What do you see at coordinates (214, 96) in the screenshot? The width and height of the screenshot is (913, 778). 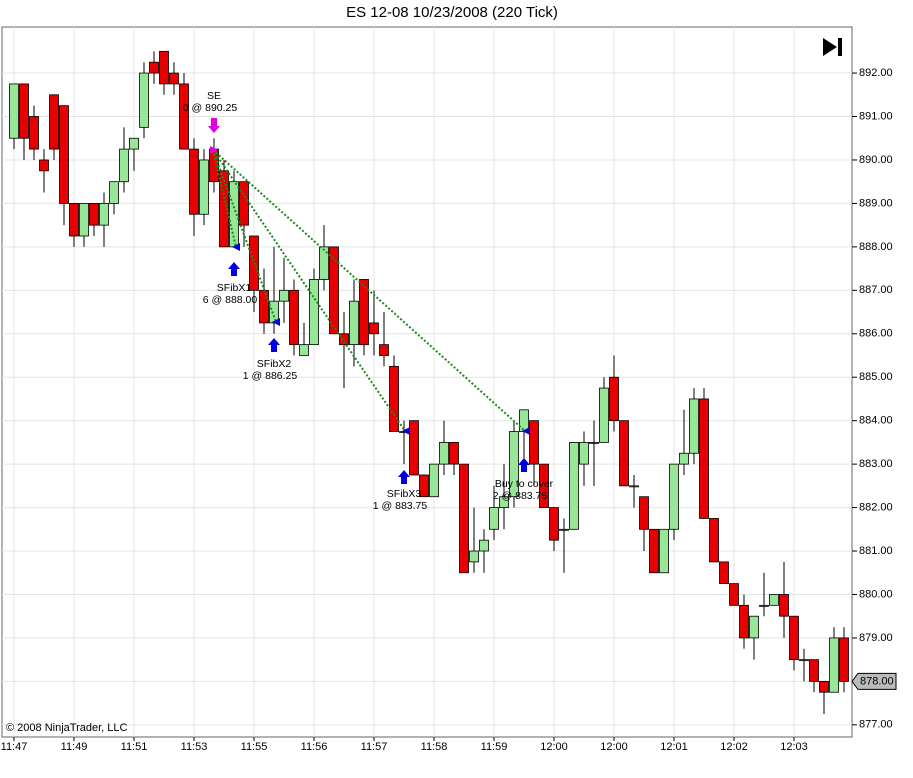 I see `execution-name: SE` at bounding box center [214, 96].